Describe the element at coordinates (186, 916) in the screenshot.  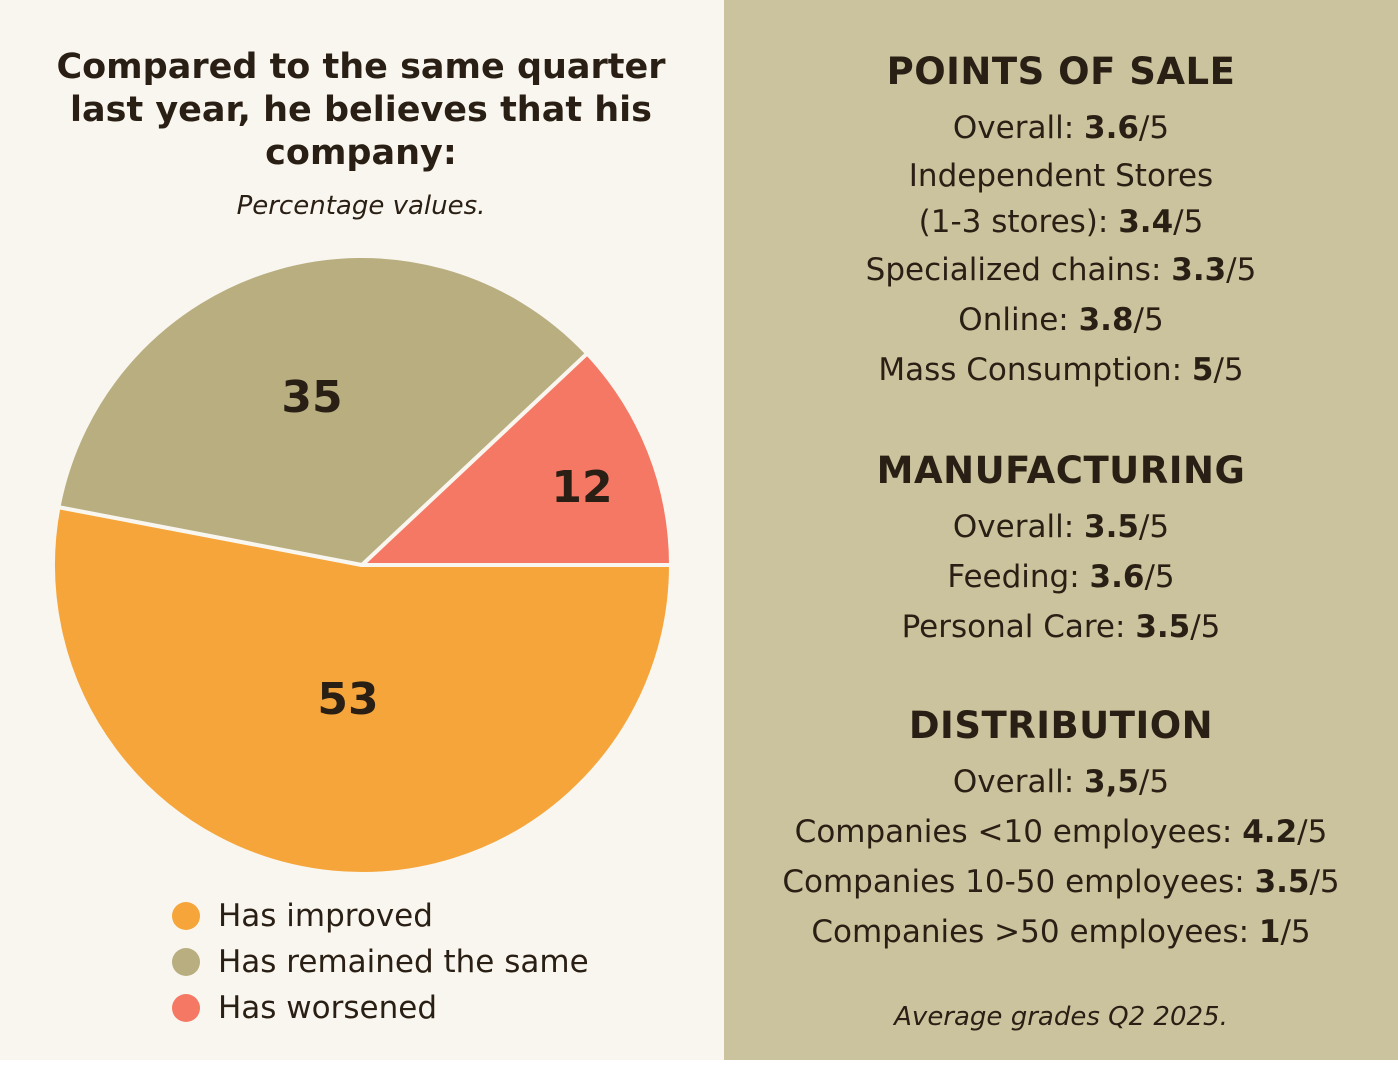
I see `legend-swatch-improved` at that location.